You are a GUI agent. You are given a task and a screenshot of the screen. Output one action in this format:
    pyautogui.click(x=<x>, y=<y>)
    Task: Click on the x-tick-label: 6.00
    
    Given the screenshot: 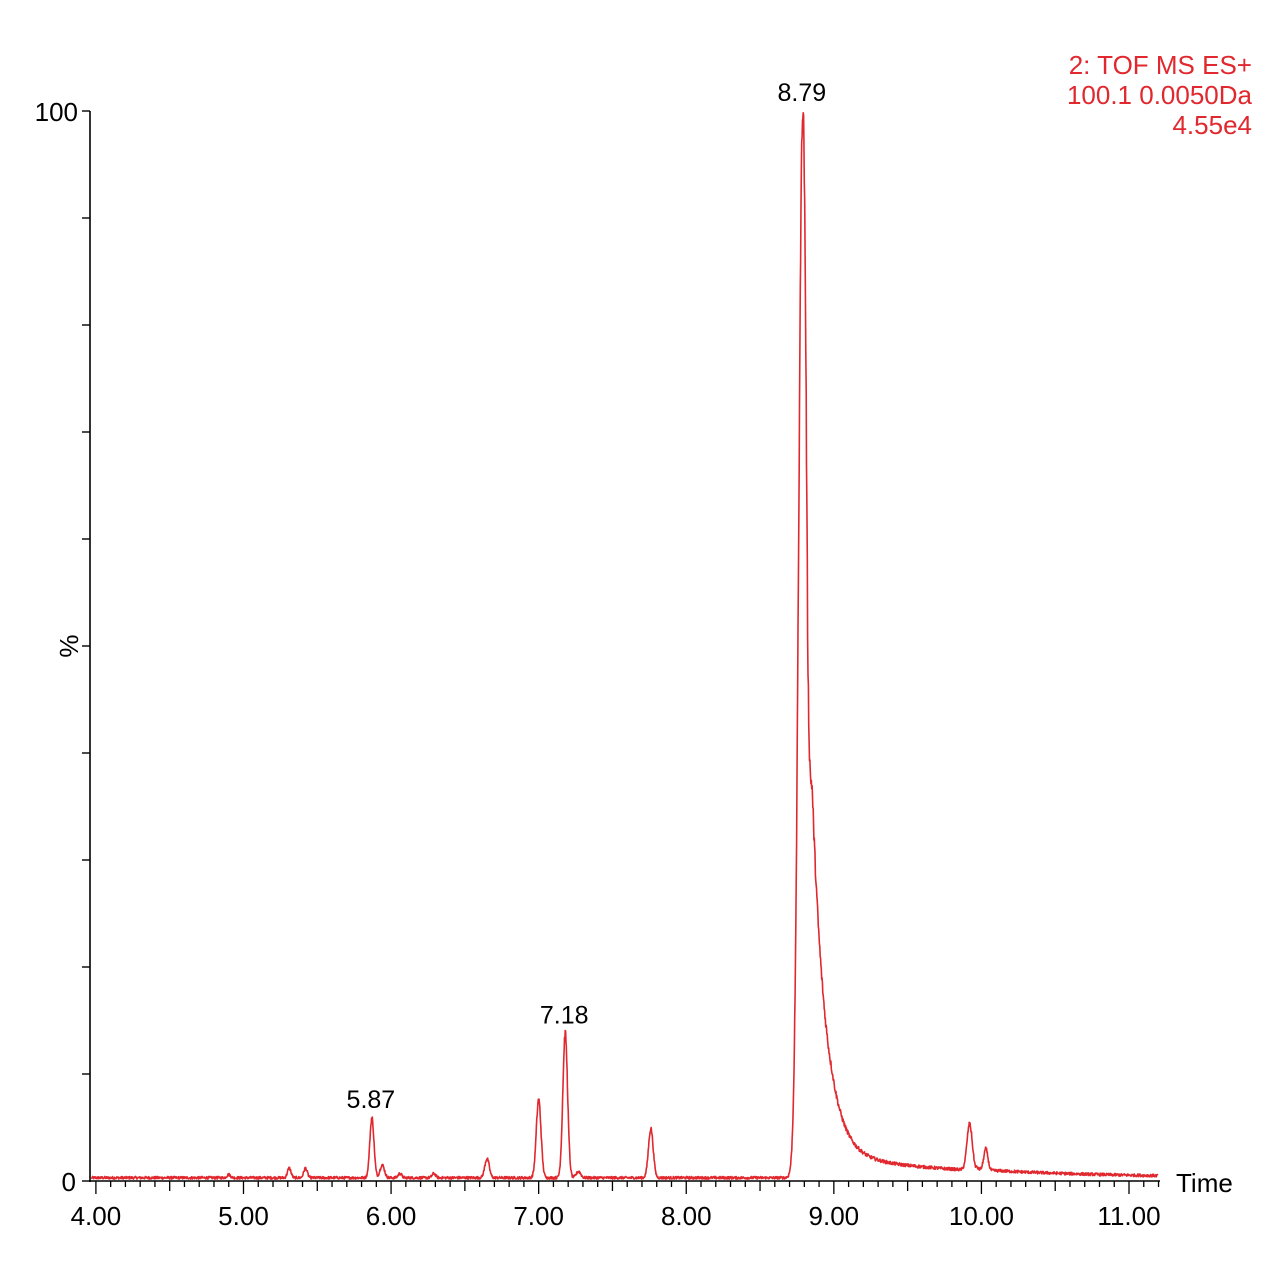 What is the action you would take?
    pyautogui.click(x=391, y=1216)
    